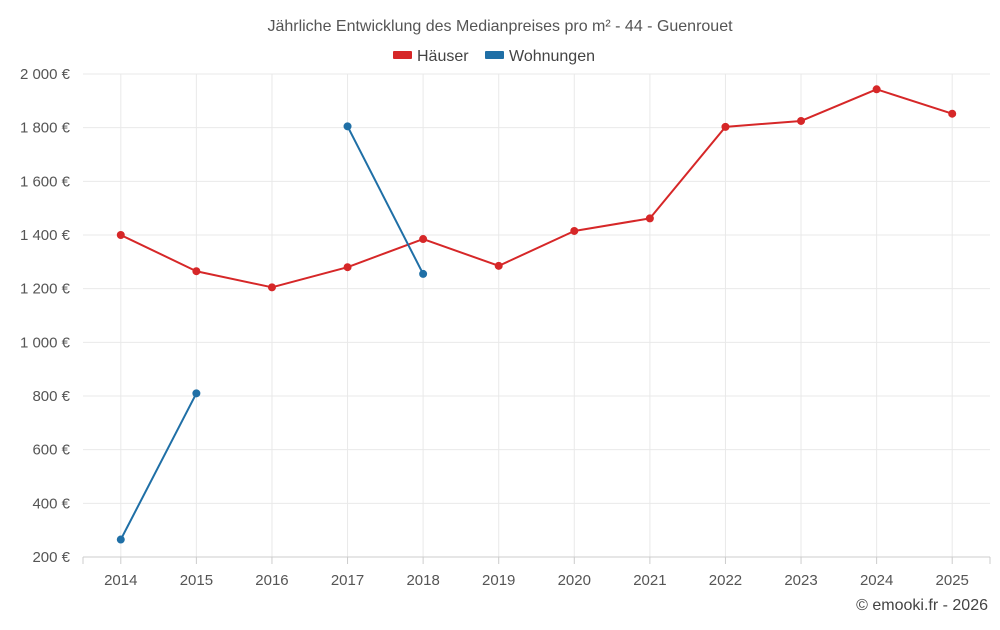  I want to click on y-tick-label: 1 200 €, so click(45, 289).